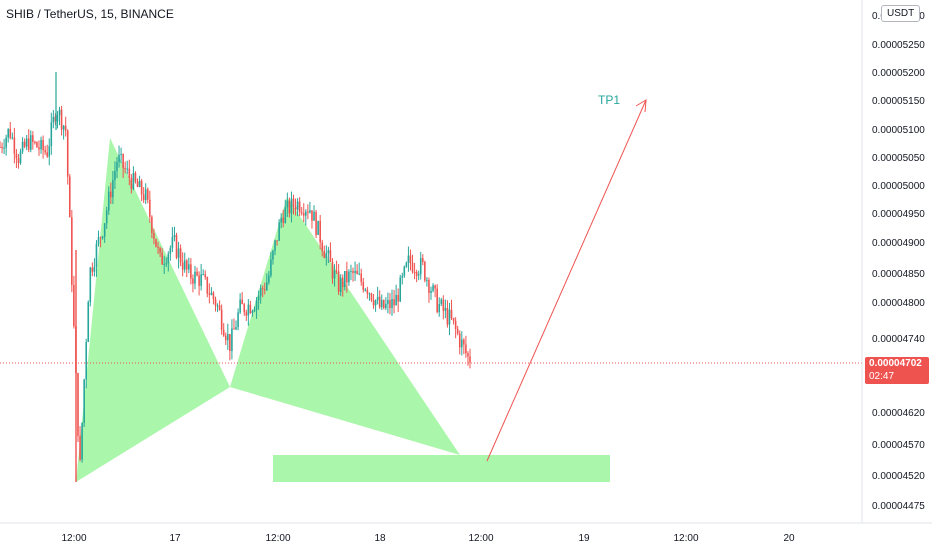 This screenshot has width=932, height=550. I want to click on last-price-value: 0.00004702, so click(895, 363).